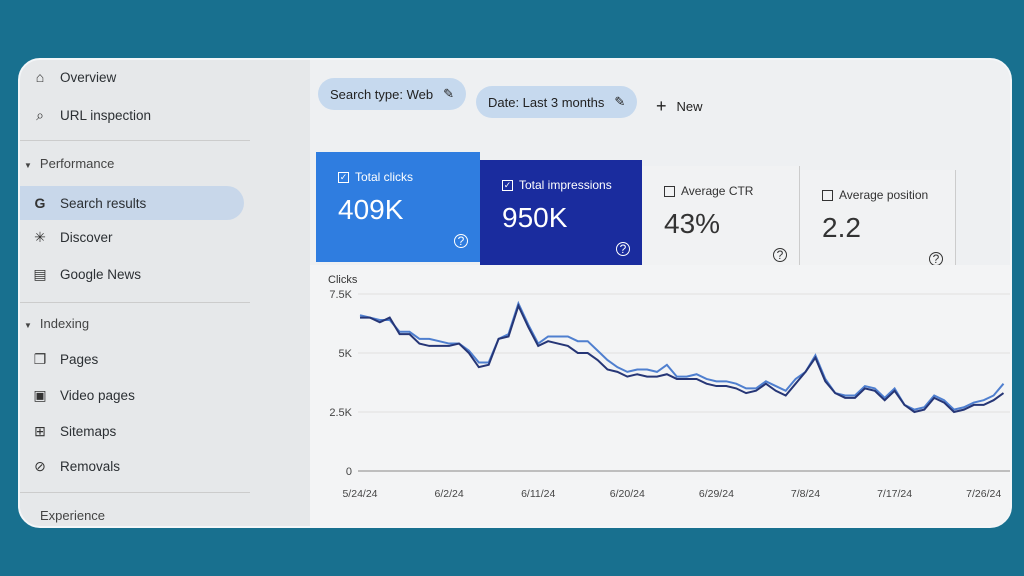 The image size is (1024, 576). What do you see at coordinates (983, 494) in the screenshot?
I see `x-tick-label: 7/26/24` at bounding box center [983, 494].